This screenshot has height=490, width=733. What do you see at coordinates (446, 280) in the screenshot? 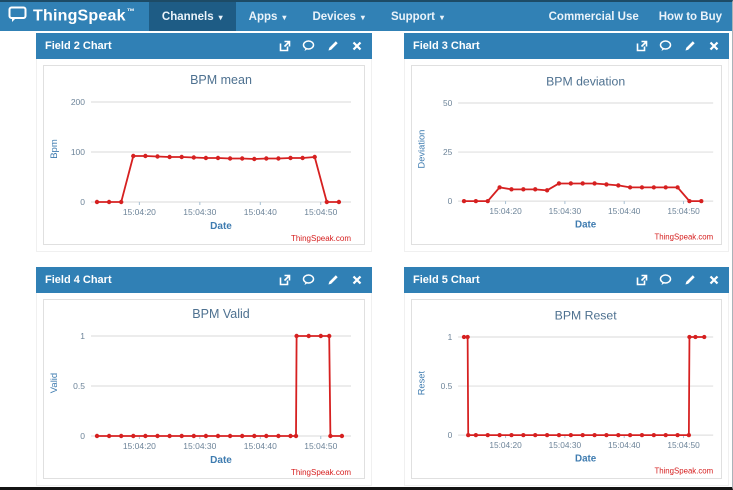
I see `panel-title: Field 5 Chart` at bounding box center [446, 280].